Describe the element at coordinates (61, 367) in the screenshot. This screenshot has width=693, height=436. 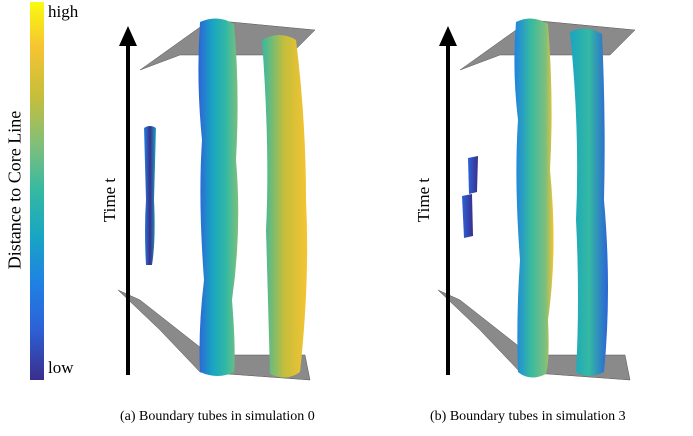
I see `colorbar-low-label: low` at that location.